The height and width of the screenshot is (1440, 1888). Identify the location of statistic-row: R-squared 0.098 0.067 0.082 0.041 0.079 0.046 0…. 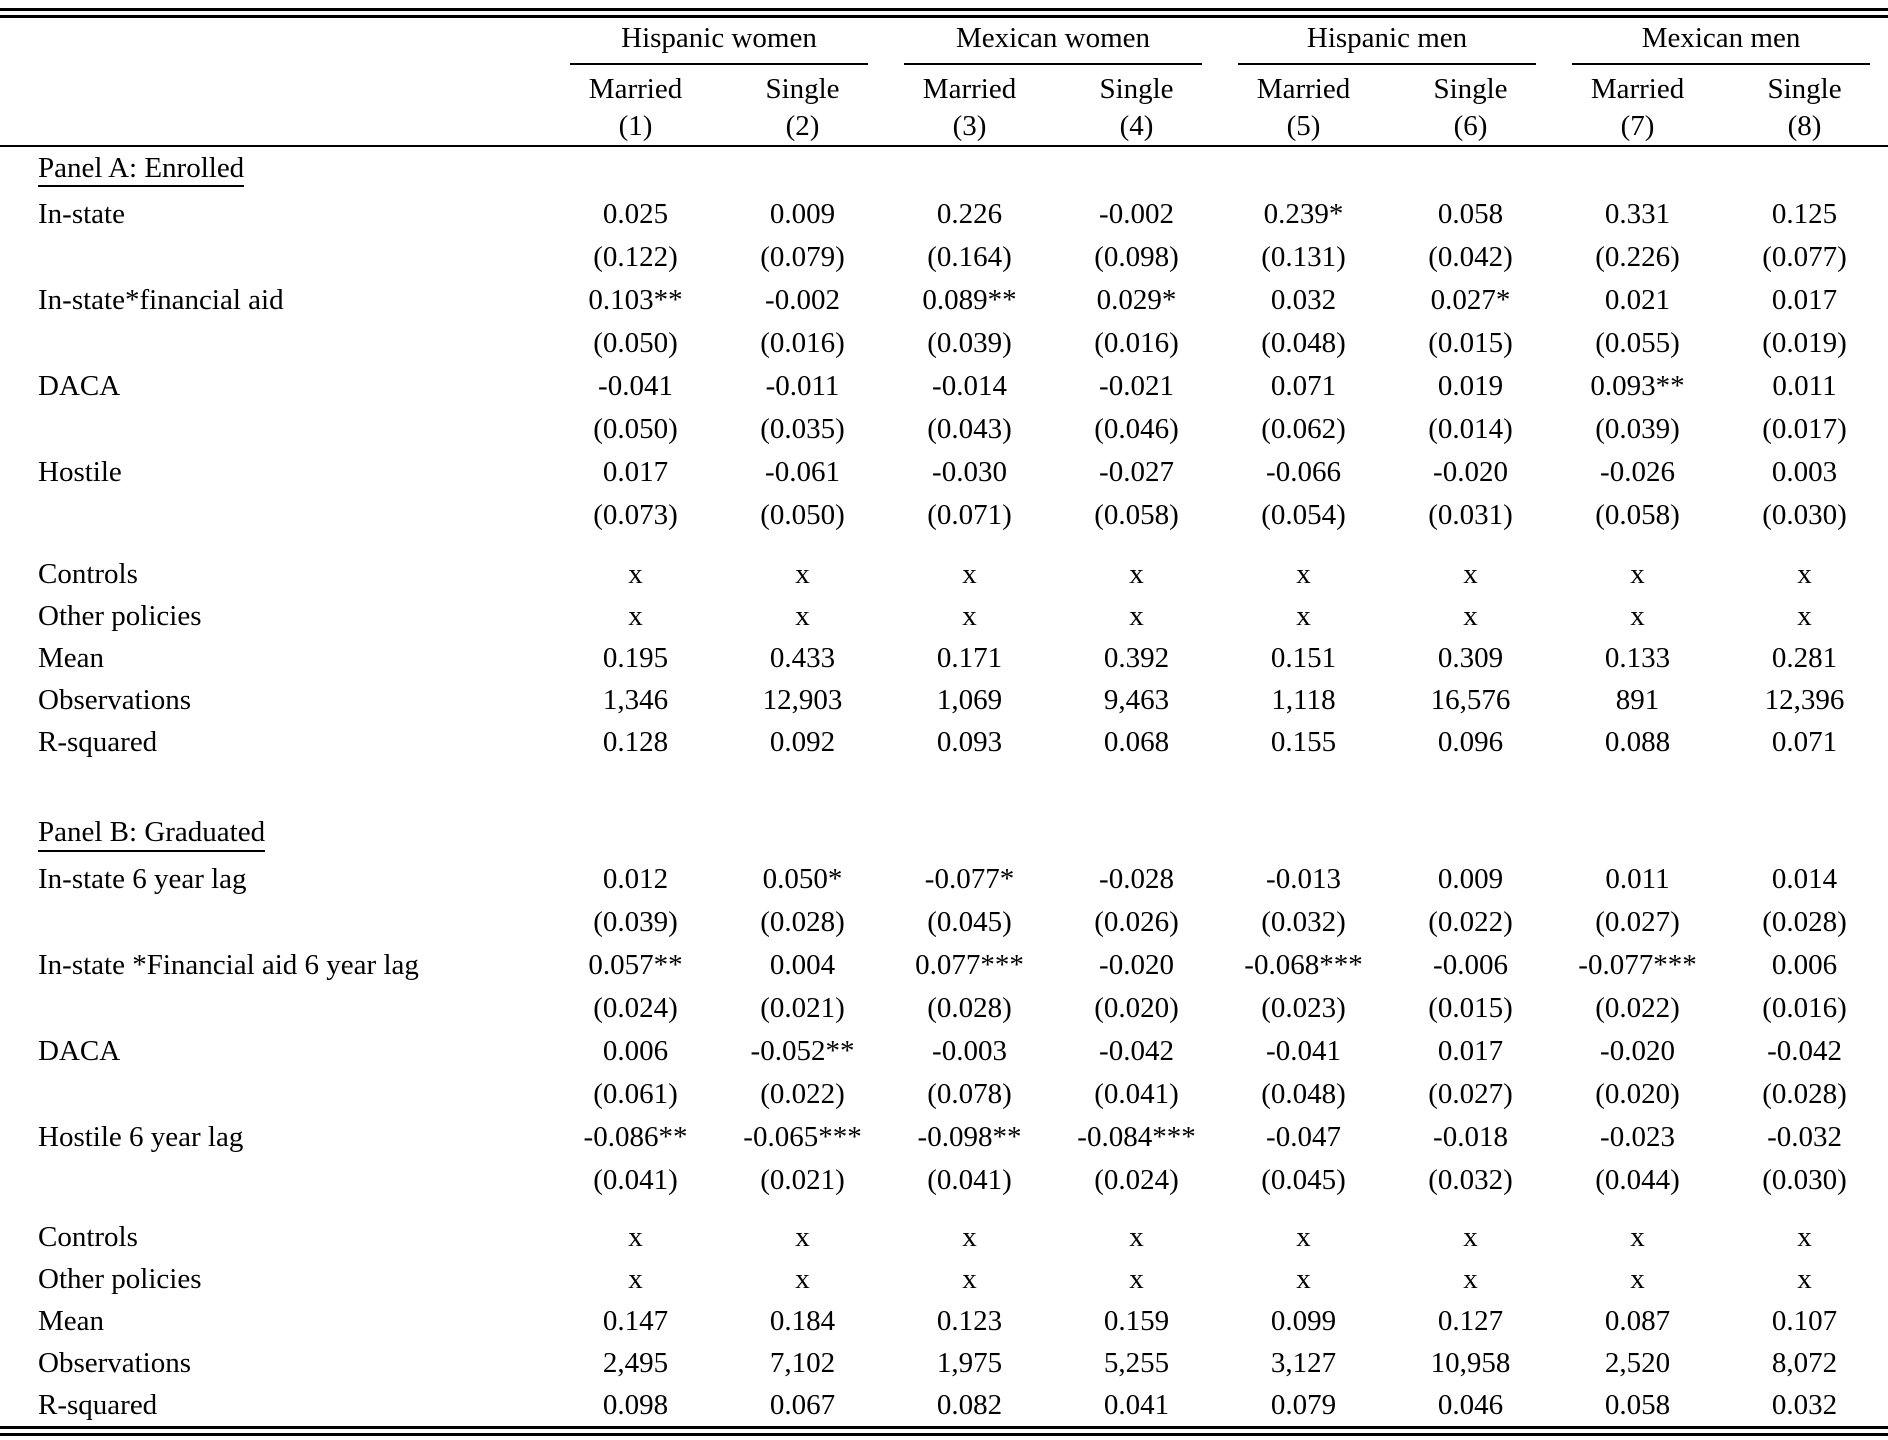
(944, 1405).